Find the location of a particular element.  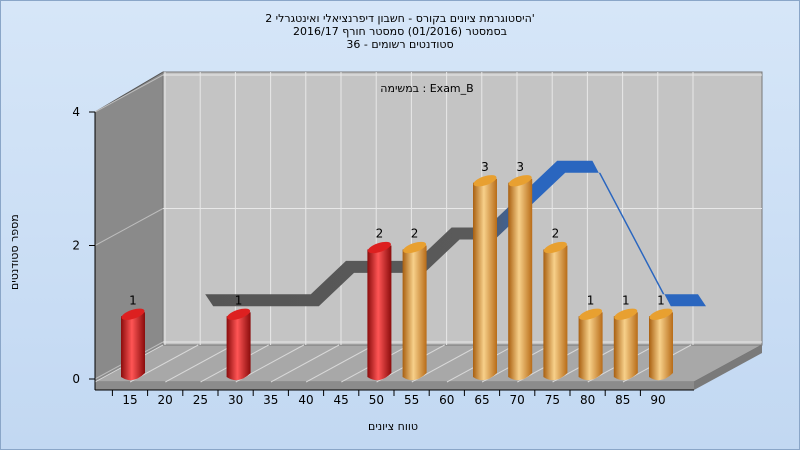

chart-title-line3: סטודנטים רשומים - 36 is located at coordinates (400, 44).